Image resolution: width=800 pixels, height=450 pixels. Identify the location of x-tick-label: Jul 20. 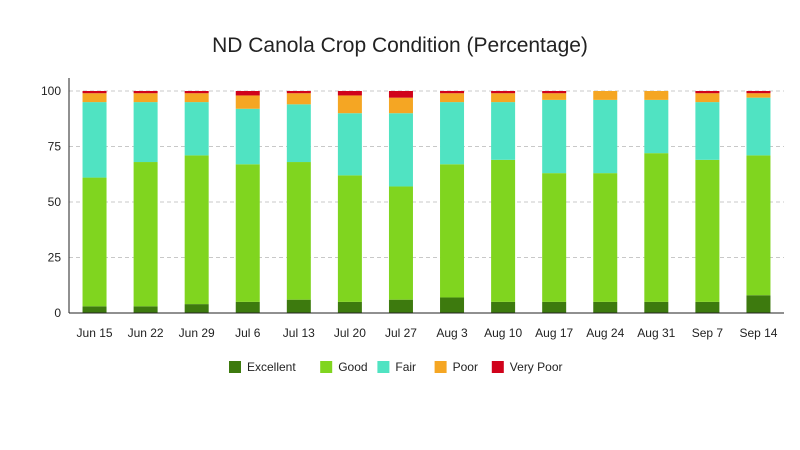
(350, 333).